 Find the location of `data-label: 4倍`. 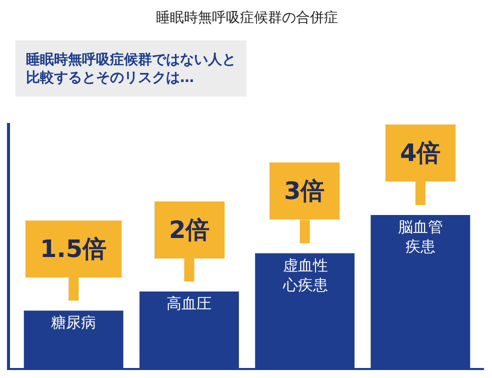

data-label: 4倍 is located at coordinates (420, 153).